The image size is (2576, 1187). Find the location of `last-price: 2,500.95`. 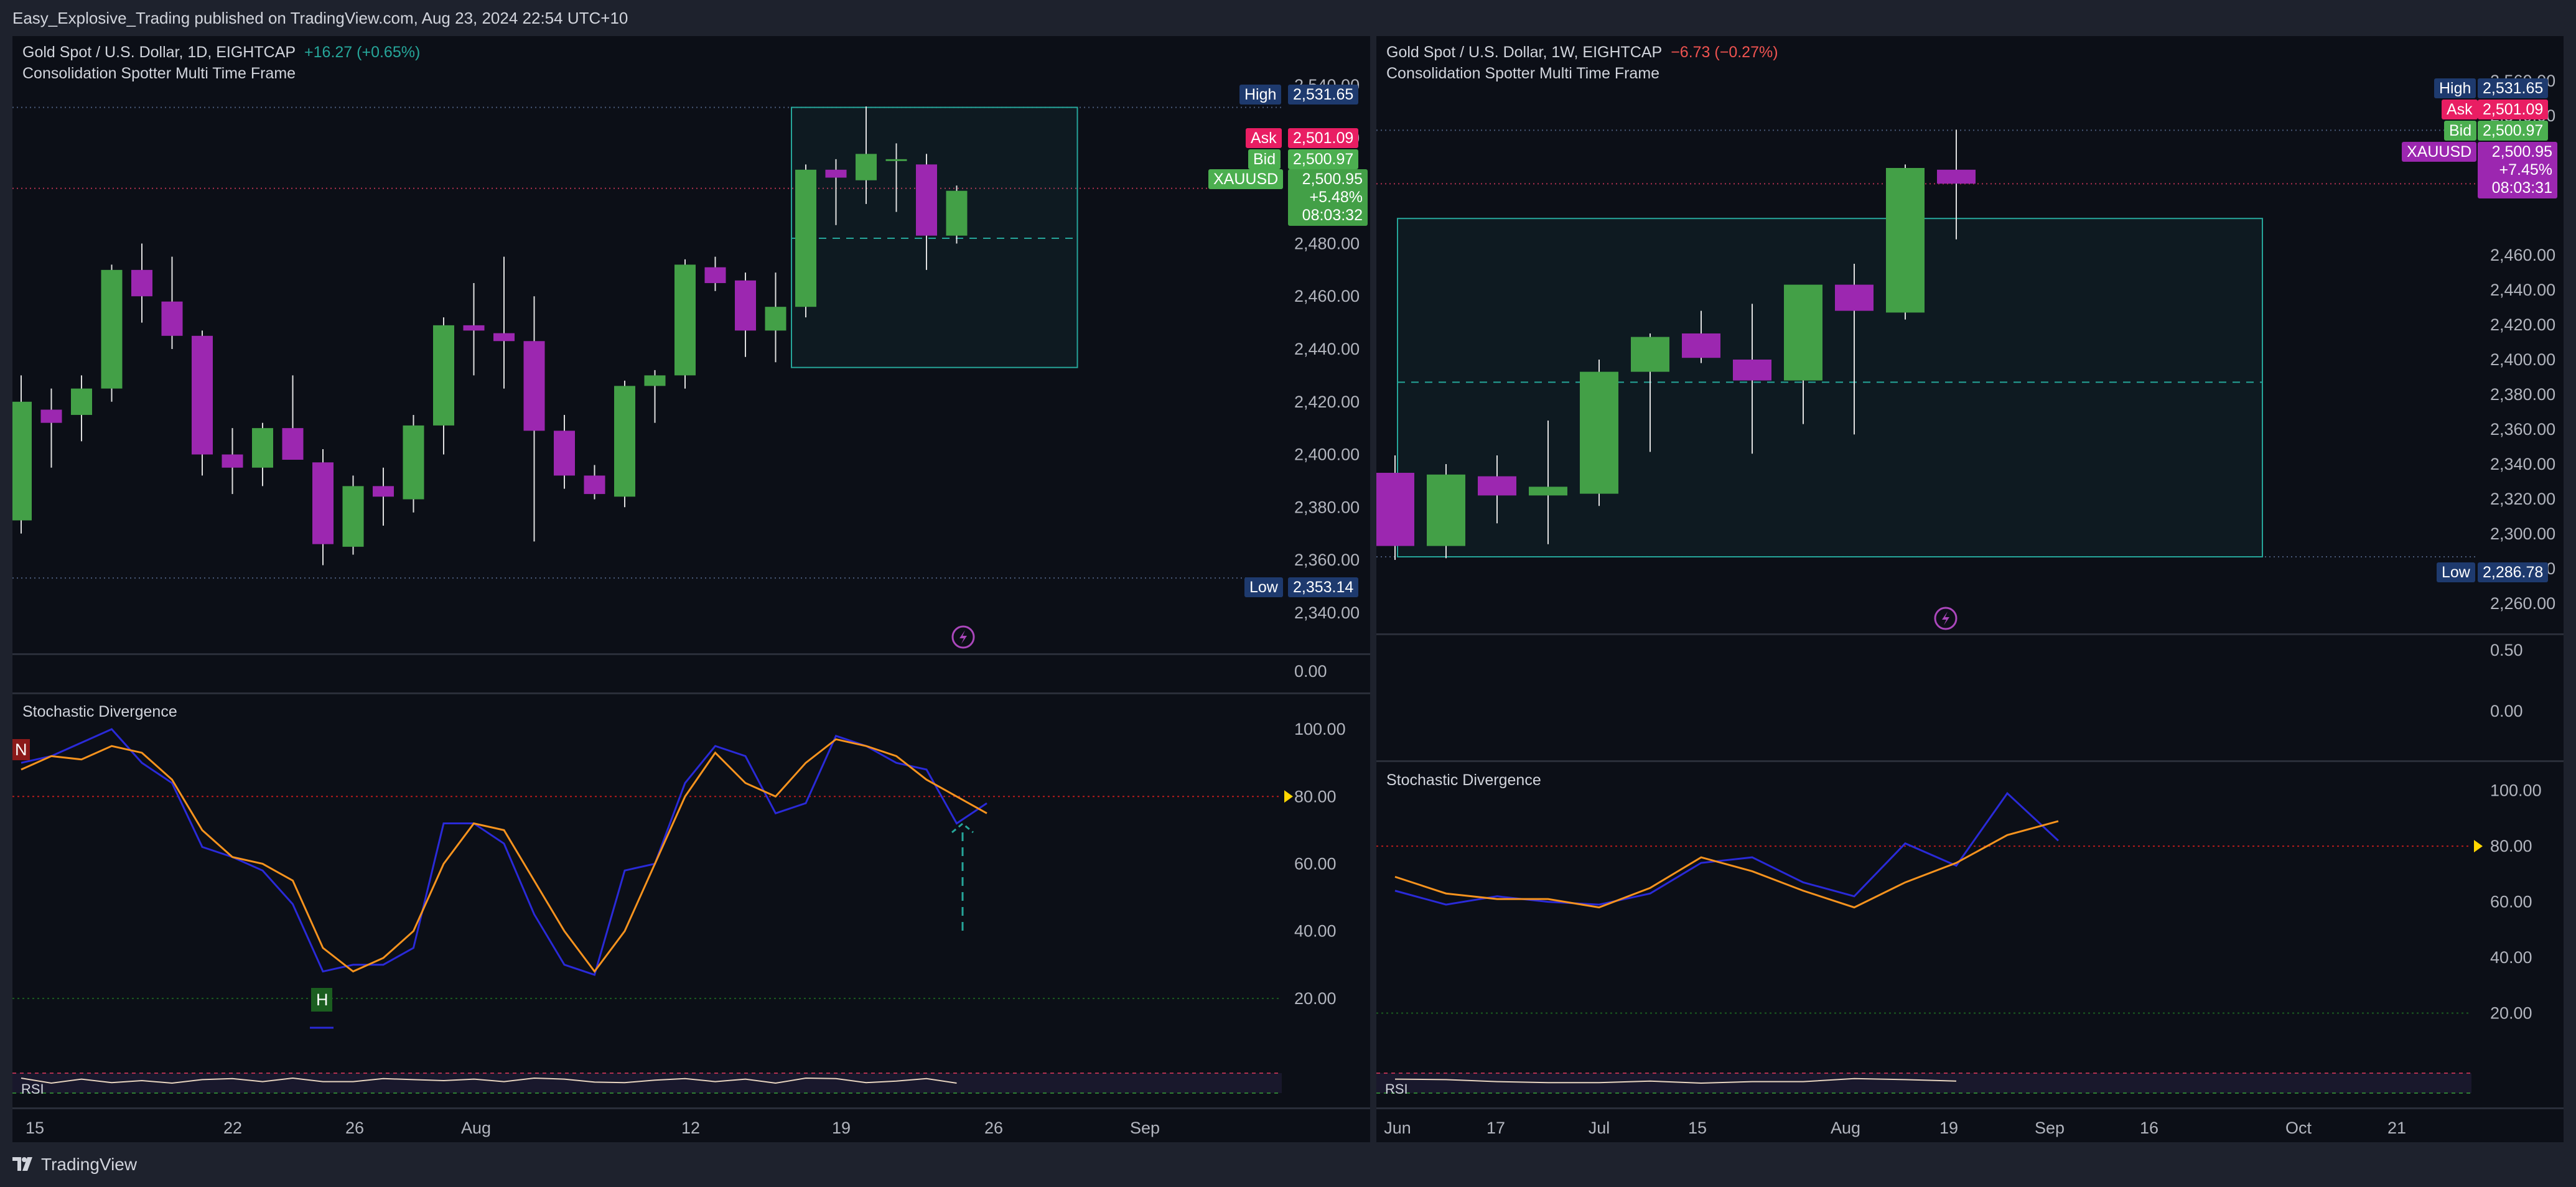

last-price: 2,500.95 is located at coordinates (2521, 152).